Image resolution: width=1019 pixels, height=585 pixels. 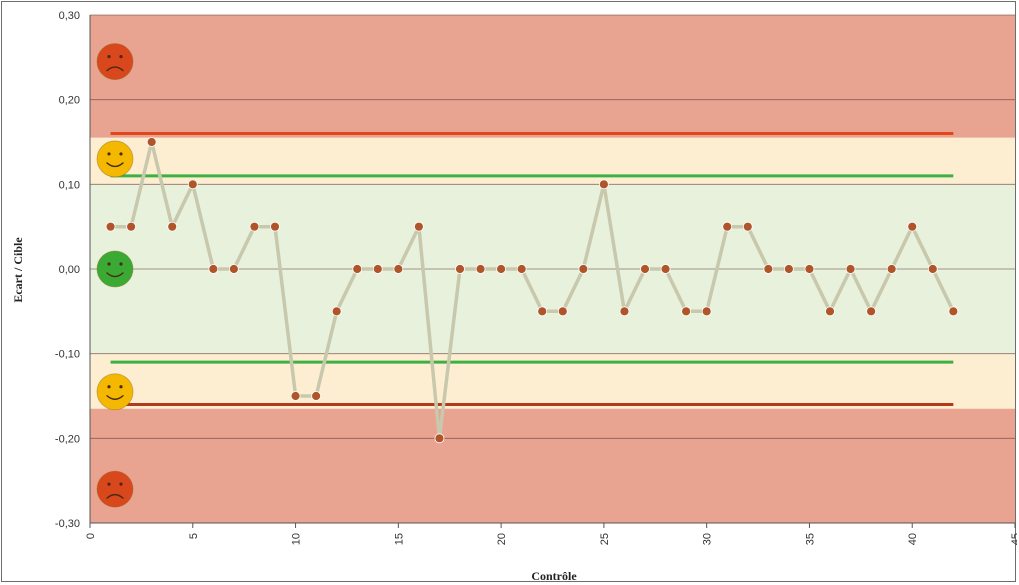 I want to click on x-tick-label: 40, so click(x=913, y=539).